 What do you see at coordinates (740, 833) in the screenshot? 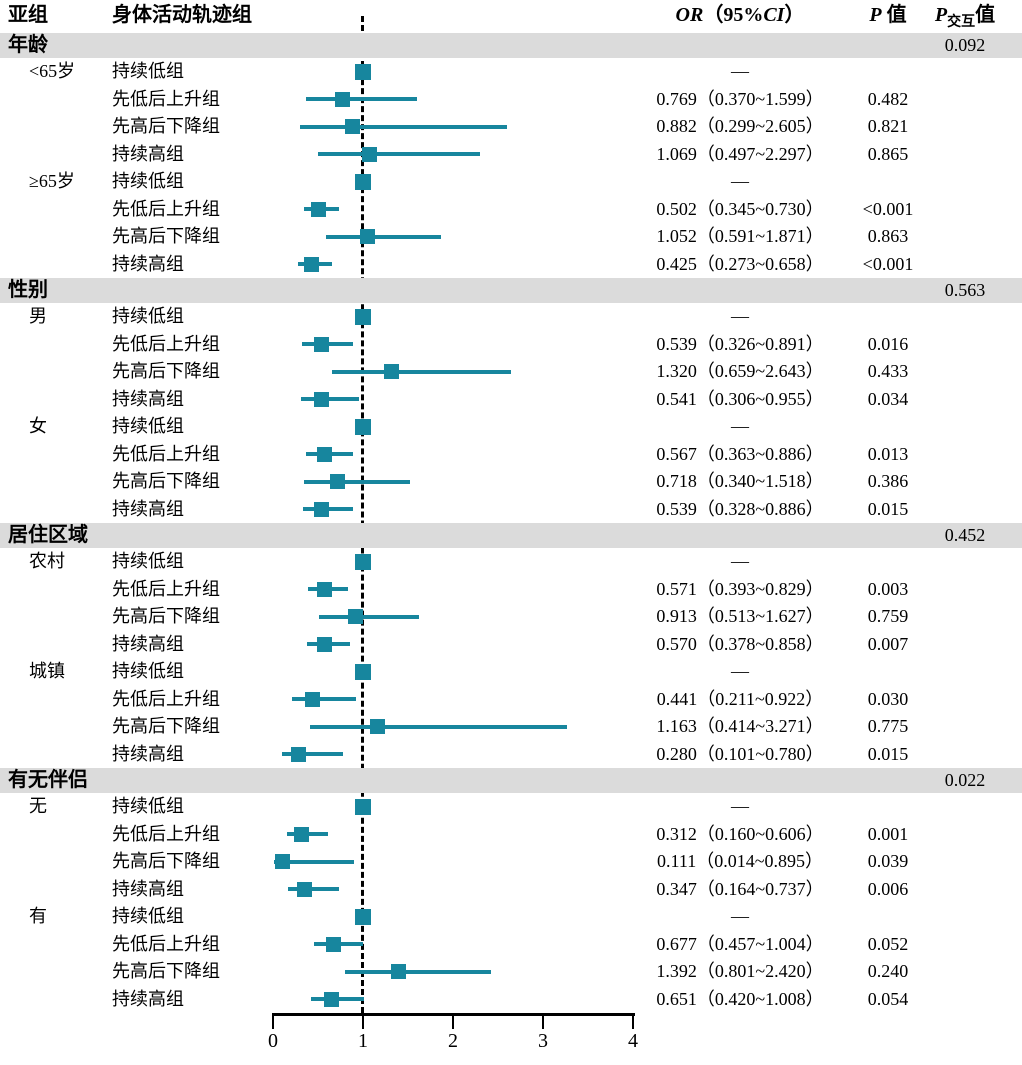
I see `or-ci-value: 0.312（0.160~0.606）` at bounding box center [740, 833].